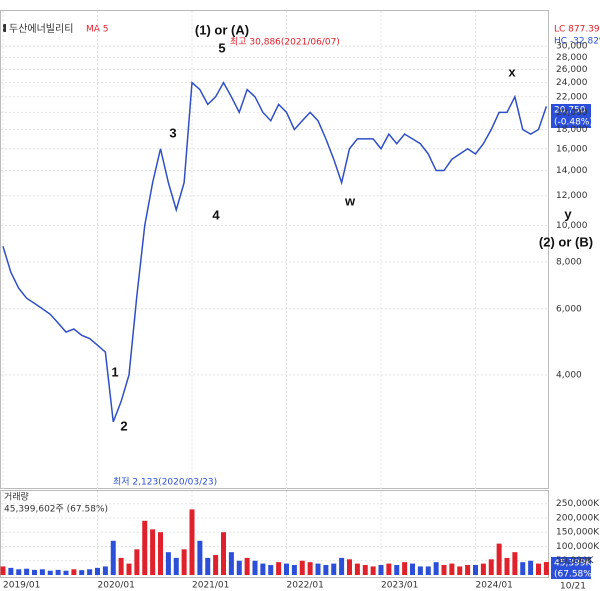  What do you see at coordinates (216, 214) in the screenshot?
I see `wave-label: 4` at bounding box center [216, 214].